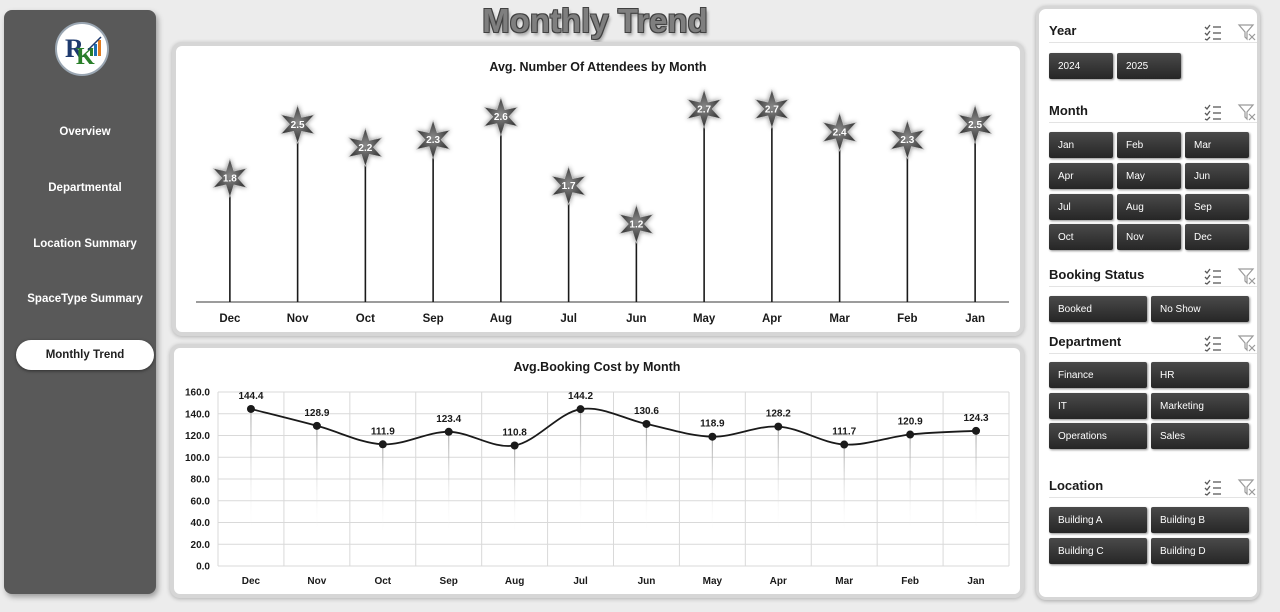 The image size is (1280, 612). What do you see at coordinates (595, 20) in the screenshot?
I see `page-title: Monthly Trend` at bounding box center [595, 20].